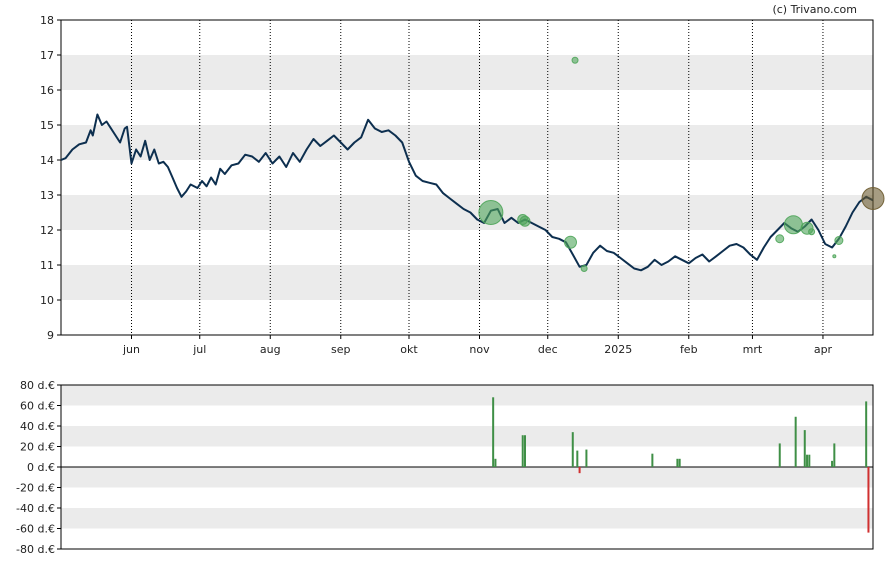 The image size is (888, 565). Describe the element at coordinates (47, 125) in the screenshot. I see `price-y-tick-label: 15` at that location.